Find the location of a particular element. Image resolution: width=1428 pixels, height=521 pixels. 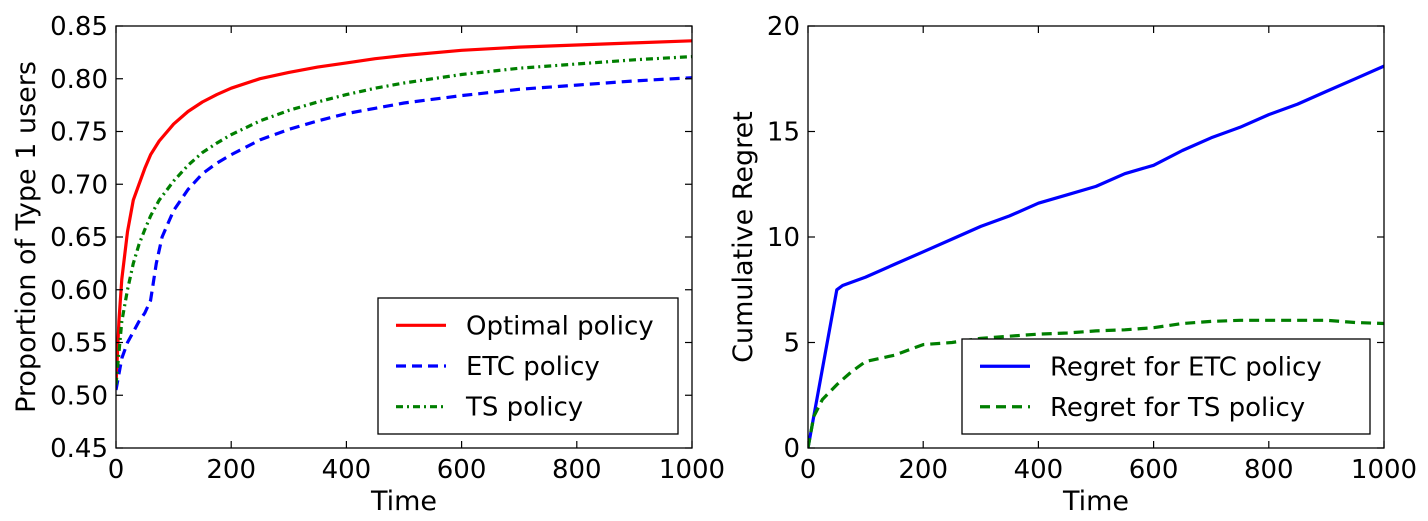

y-tick-label: 0.50 is located at coordinates (79, 396).